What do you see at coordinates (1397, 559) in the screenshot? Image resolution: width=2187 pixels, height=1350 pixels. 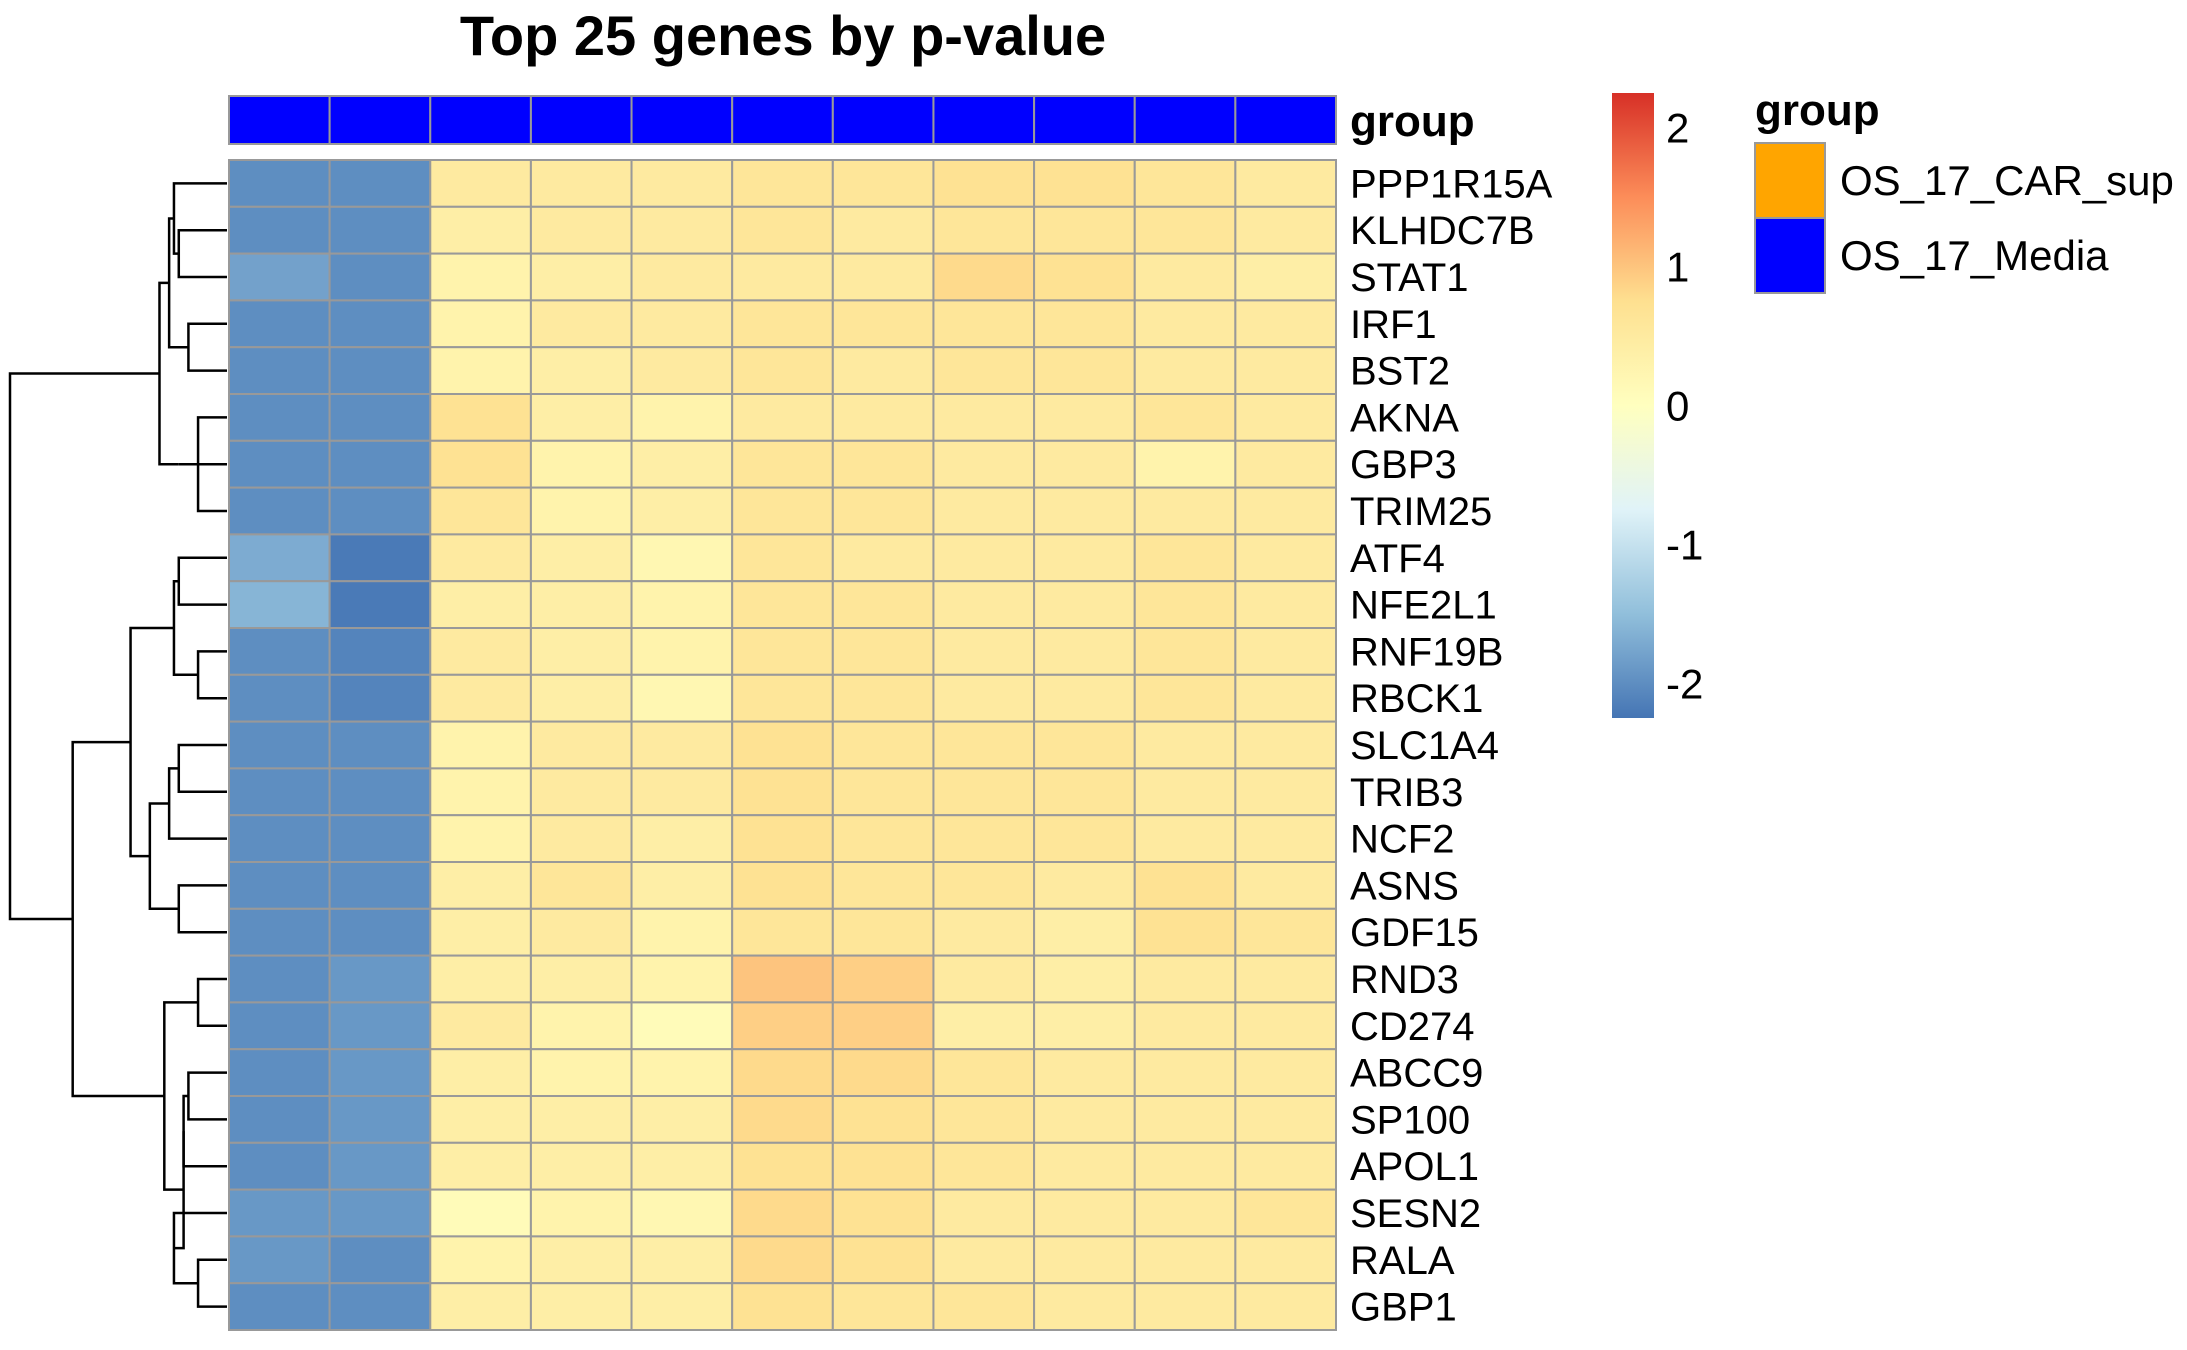 I see `row-label: ATF4` at bounding box center [1397, 559].